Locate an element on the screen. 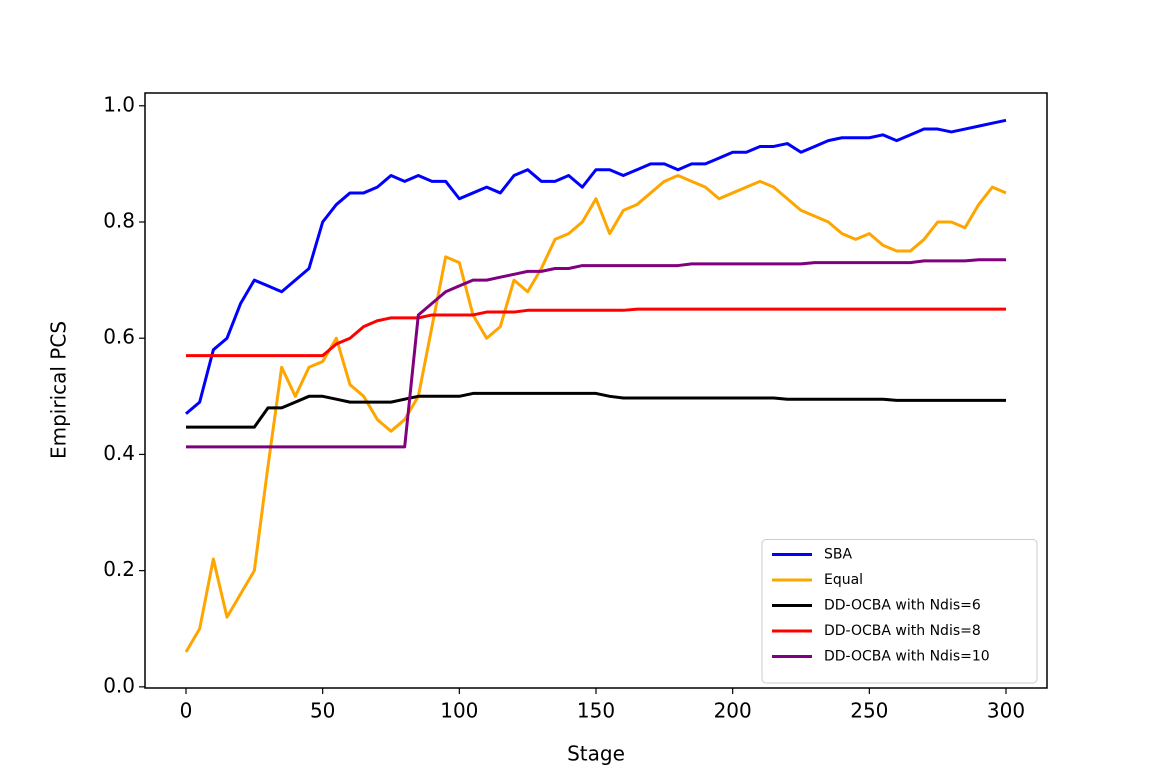 The image size is (1163, 775). y-tick-label: 1.0 is located at coordinates (119, 104).